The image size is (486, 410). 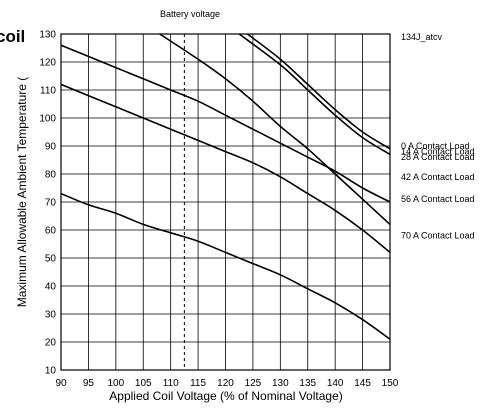 I want to click on x-tick-label-5: 115, so click(x=198, y=383).